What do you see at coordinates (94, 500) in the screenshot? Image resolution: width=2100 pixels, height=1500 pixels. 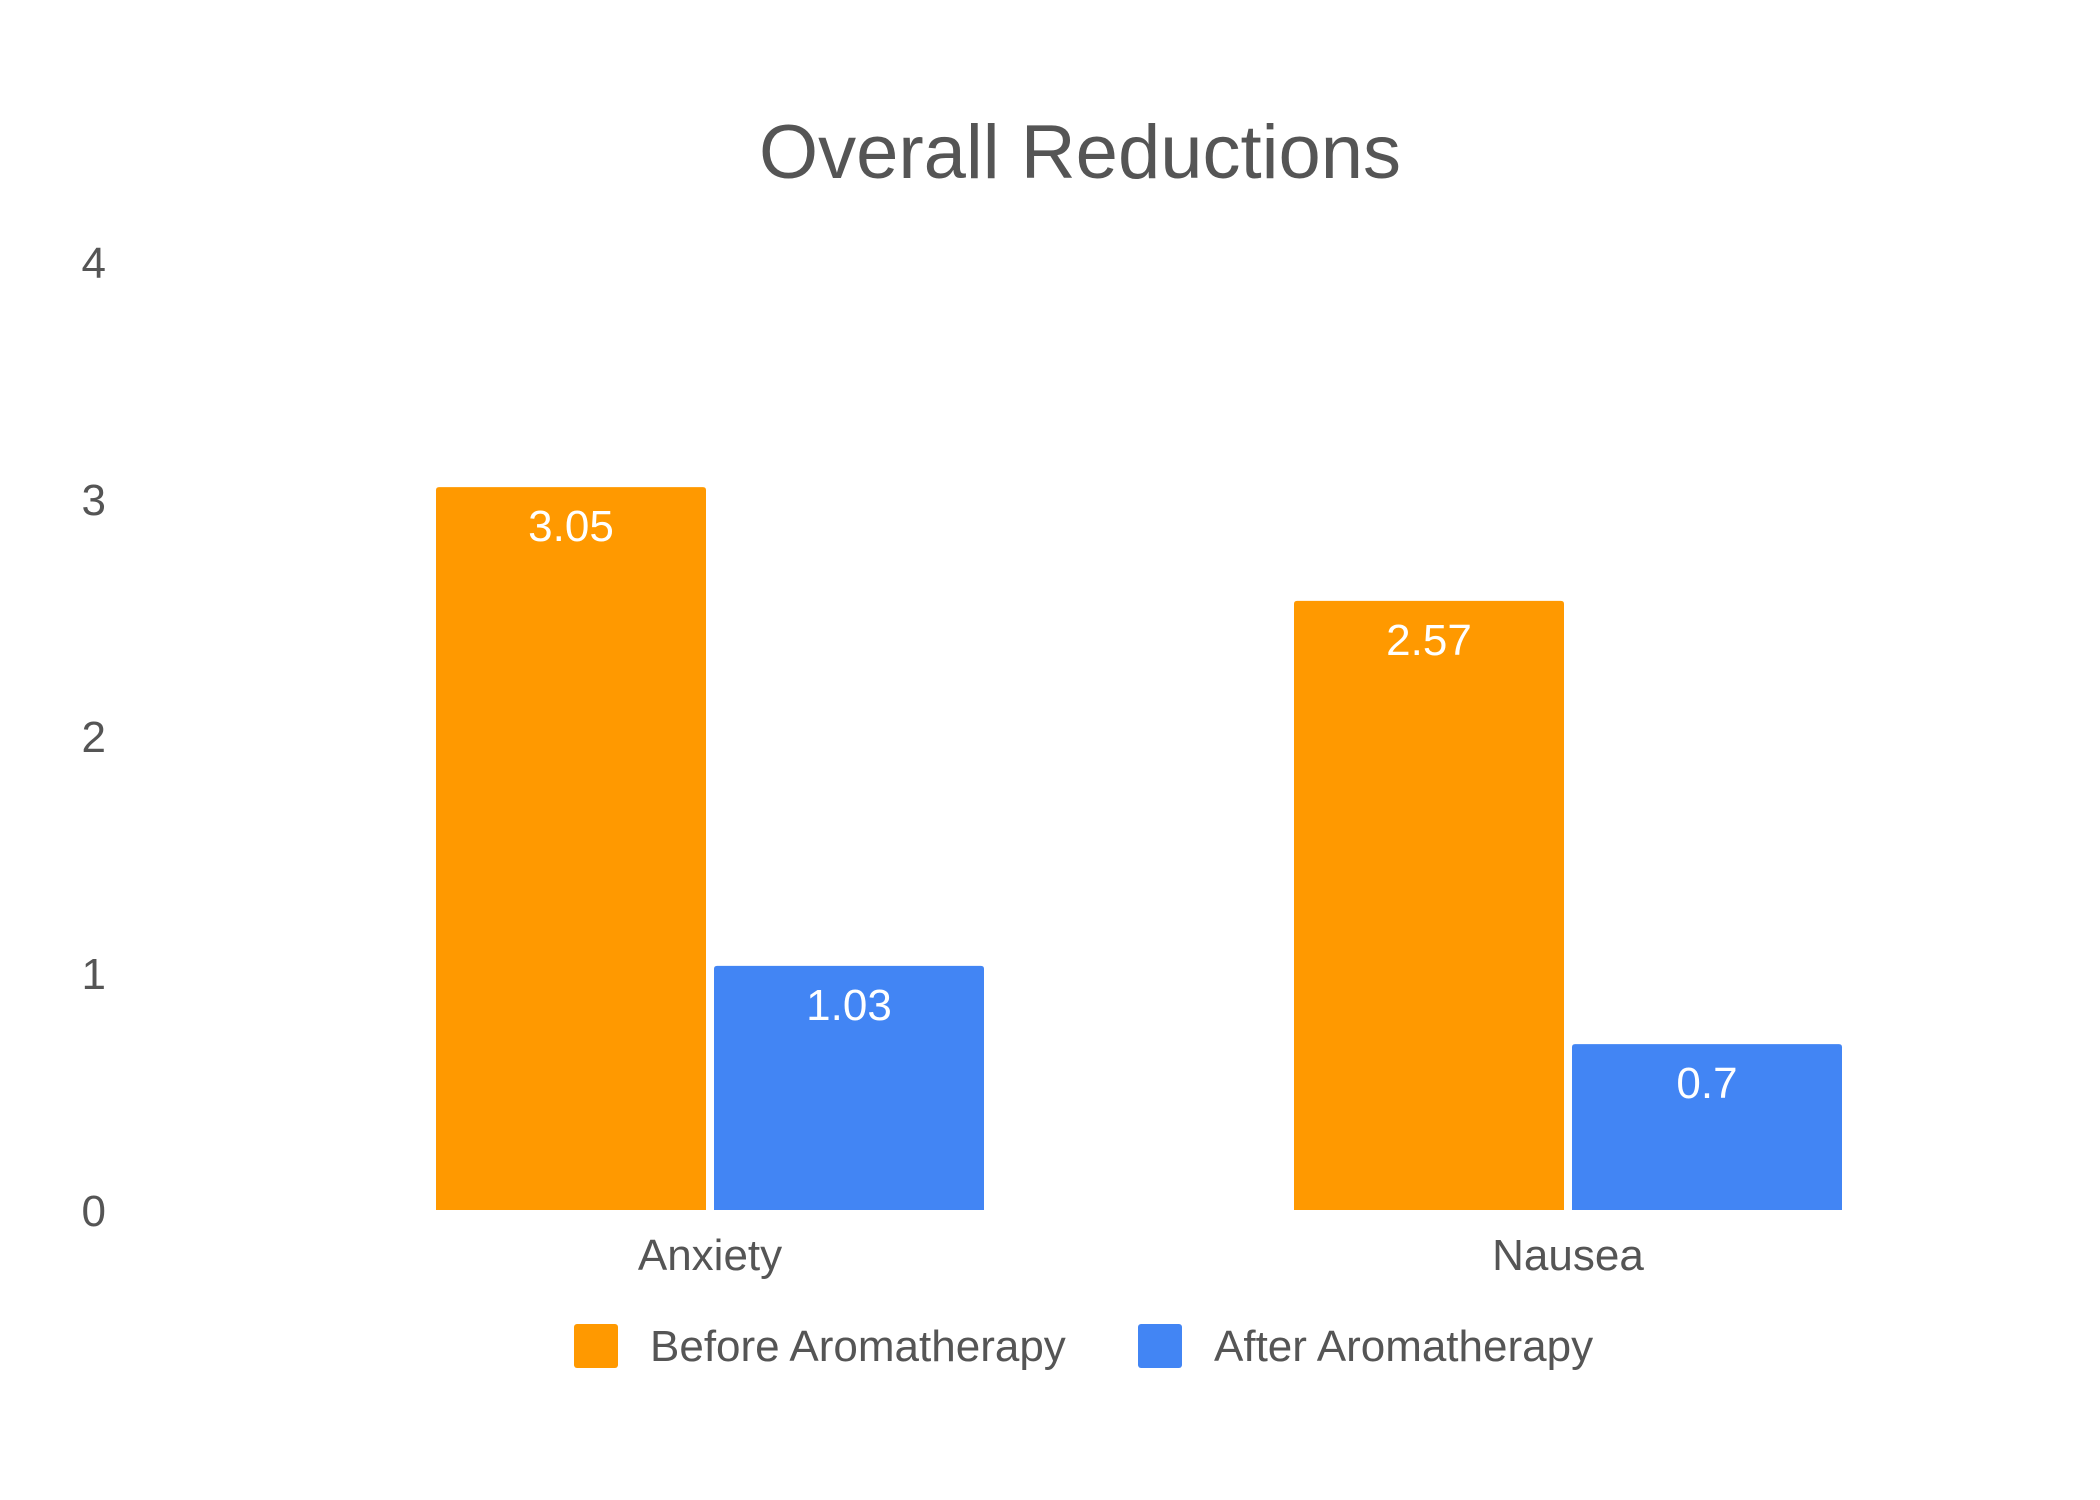 I see `y-tick-label: 3` at bounding box center [94, 500].